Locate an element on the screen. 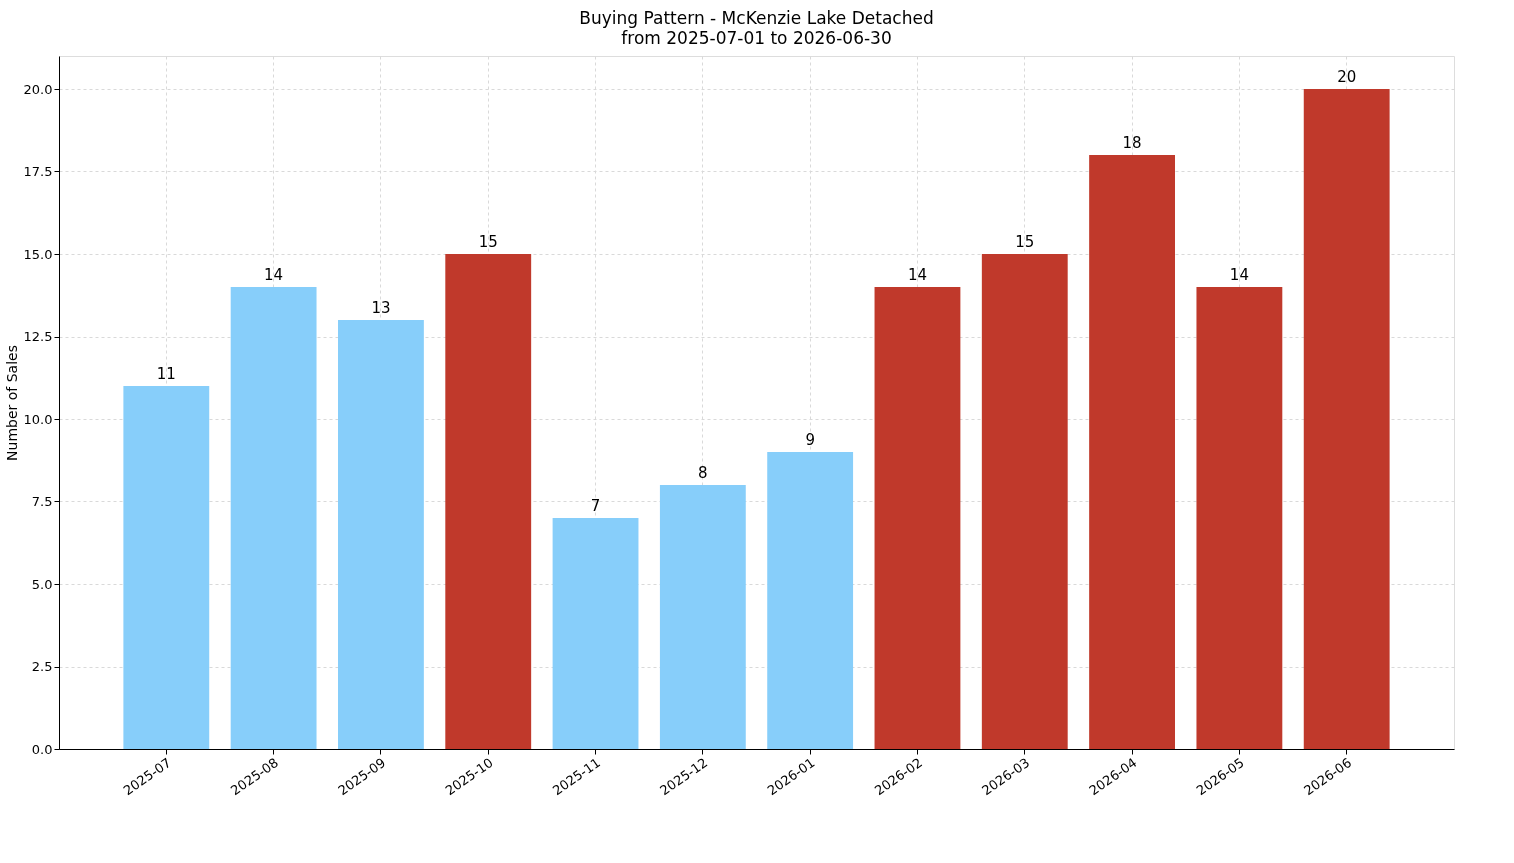 The height and width of the screenshot is (863, 1514). y-tick-label: 17.5 is located at coordinates (38, 171).